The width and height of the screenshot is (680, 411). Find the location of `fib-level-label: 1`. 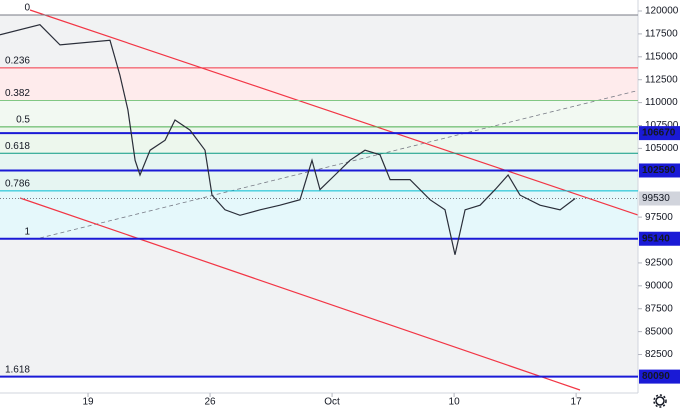

fib-level-label: 1 is located at coordinates (27, 231).